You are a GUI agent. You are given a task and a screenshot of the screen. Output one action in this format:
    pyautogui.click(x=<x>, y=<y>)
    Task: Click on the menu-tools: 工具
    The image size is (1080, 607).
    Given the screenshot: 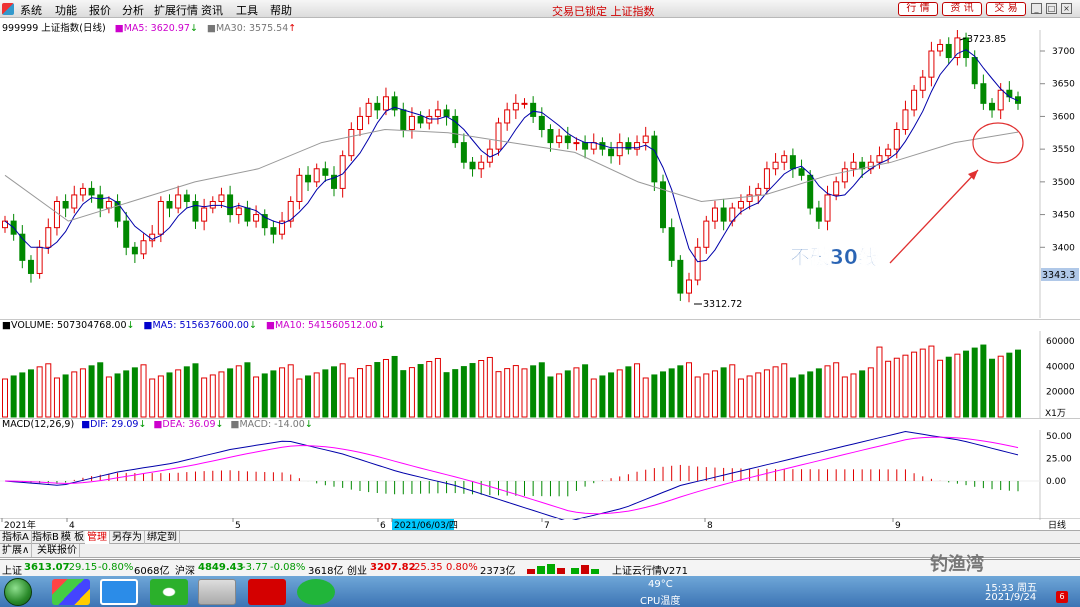 What is the action you would take?
    pyautogui.click(x=247, y=10)
    